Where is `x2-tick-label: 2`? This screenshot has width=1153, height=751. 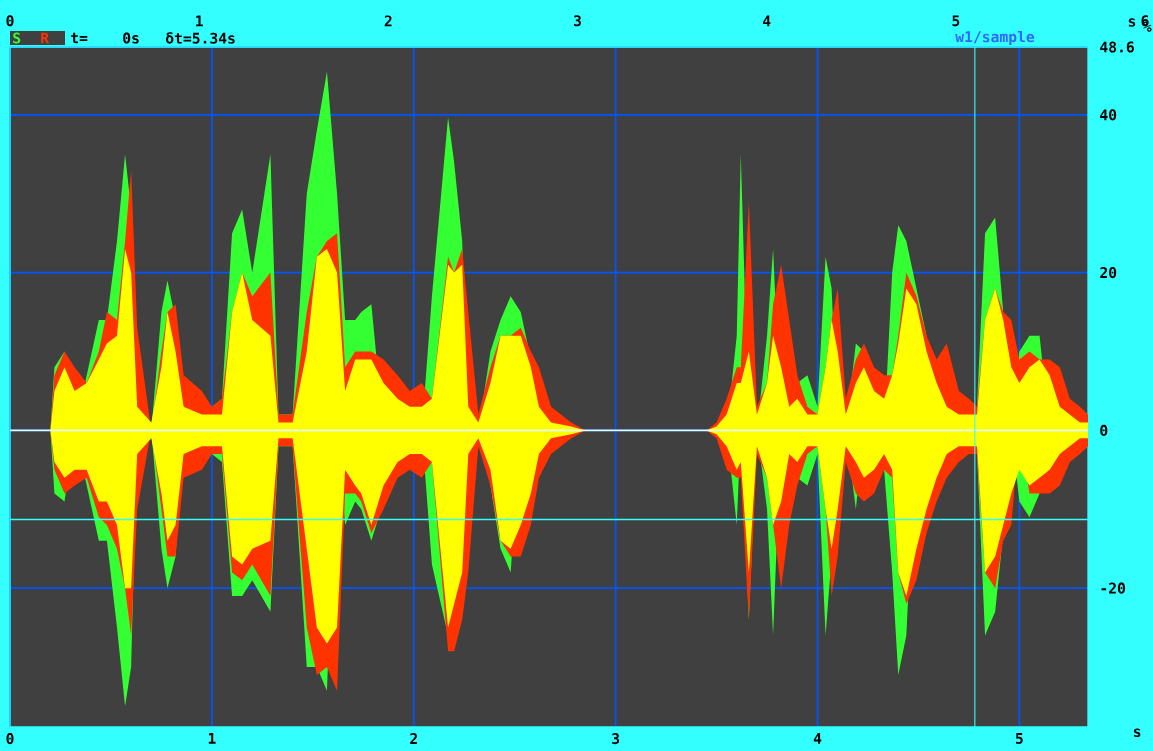 x2-tick-label: 2 is located at coordinates (388, 21).